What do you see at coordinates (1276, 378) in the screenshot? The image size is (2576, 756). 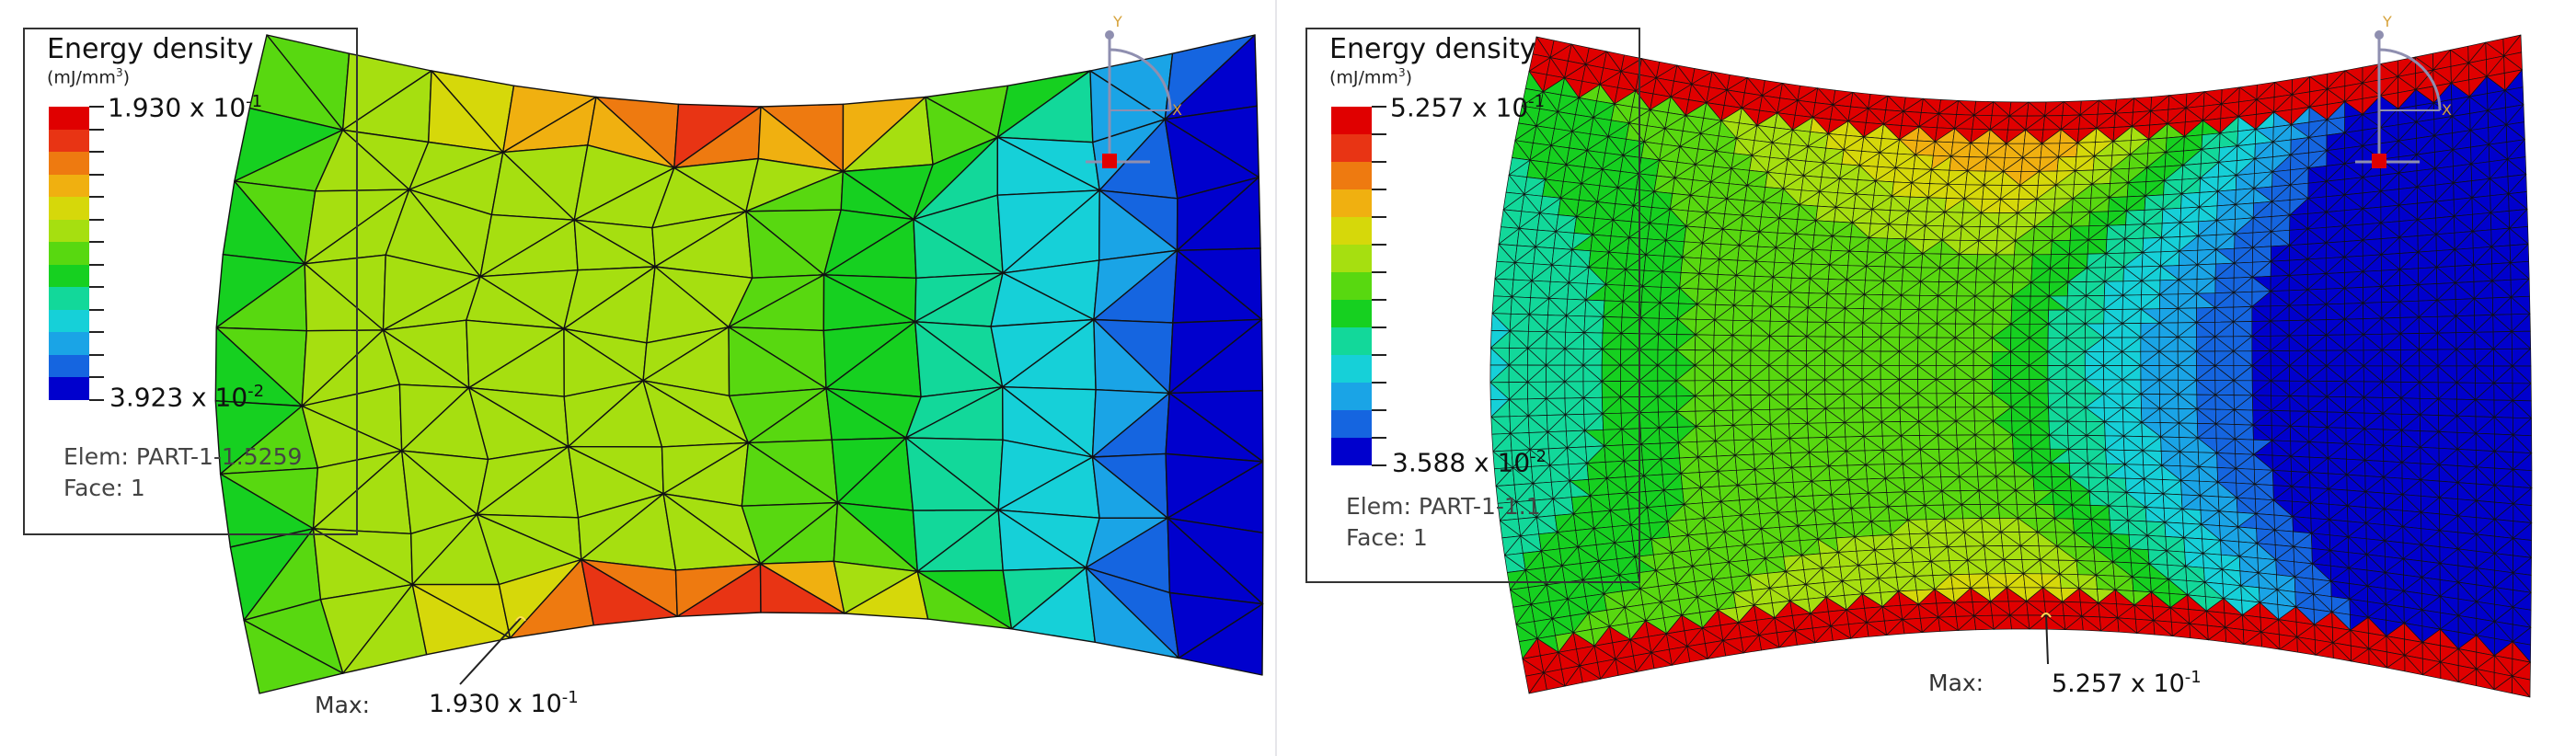 I see `panel-divider` at bounding box center [1276, 378].